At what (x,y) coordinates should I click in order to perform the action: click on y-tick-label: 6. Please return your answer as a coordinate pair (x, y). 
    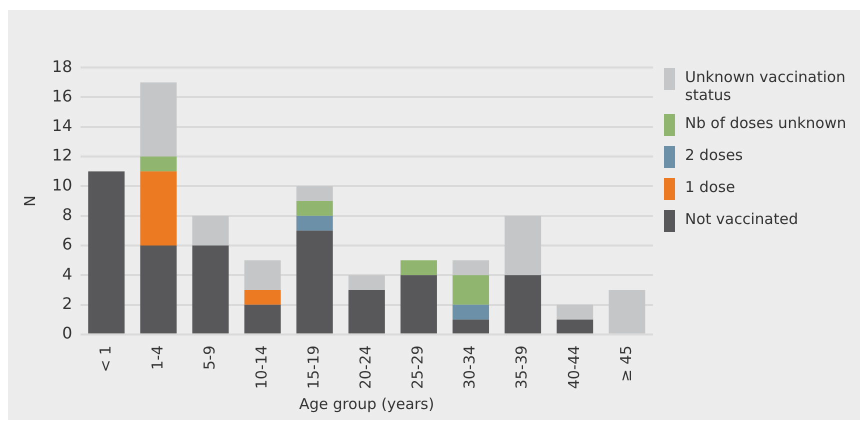
    Looking at the image, I should click on (67, 244).